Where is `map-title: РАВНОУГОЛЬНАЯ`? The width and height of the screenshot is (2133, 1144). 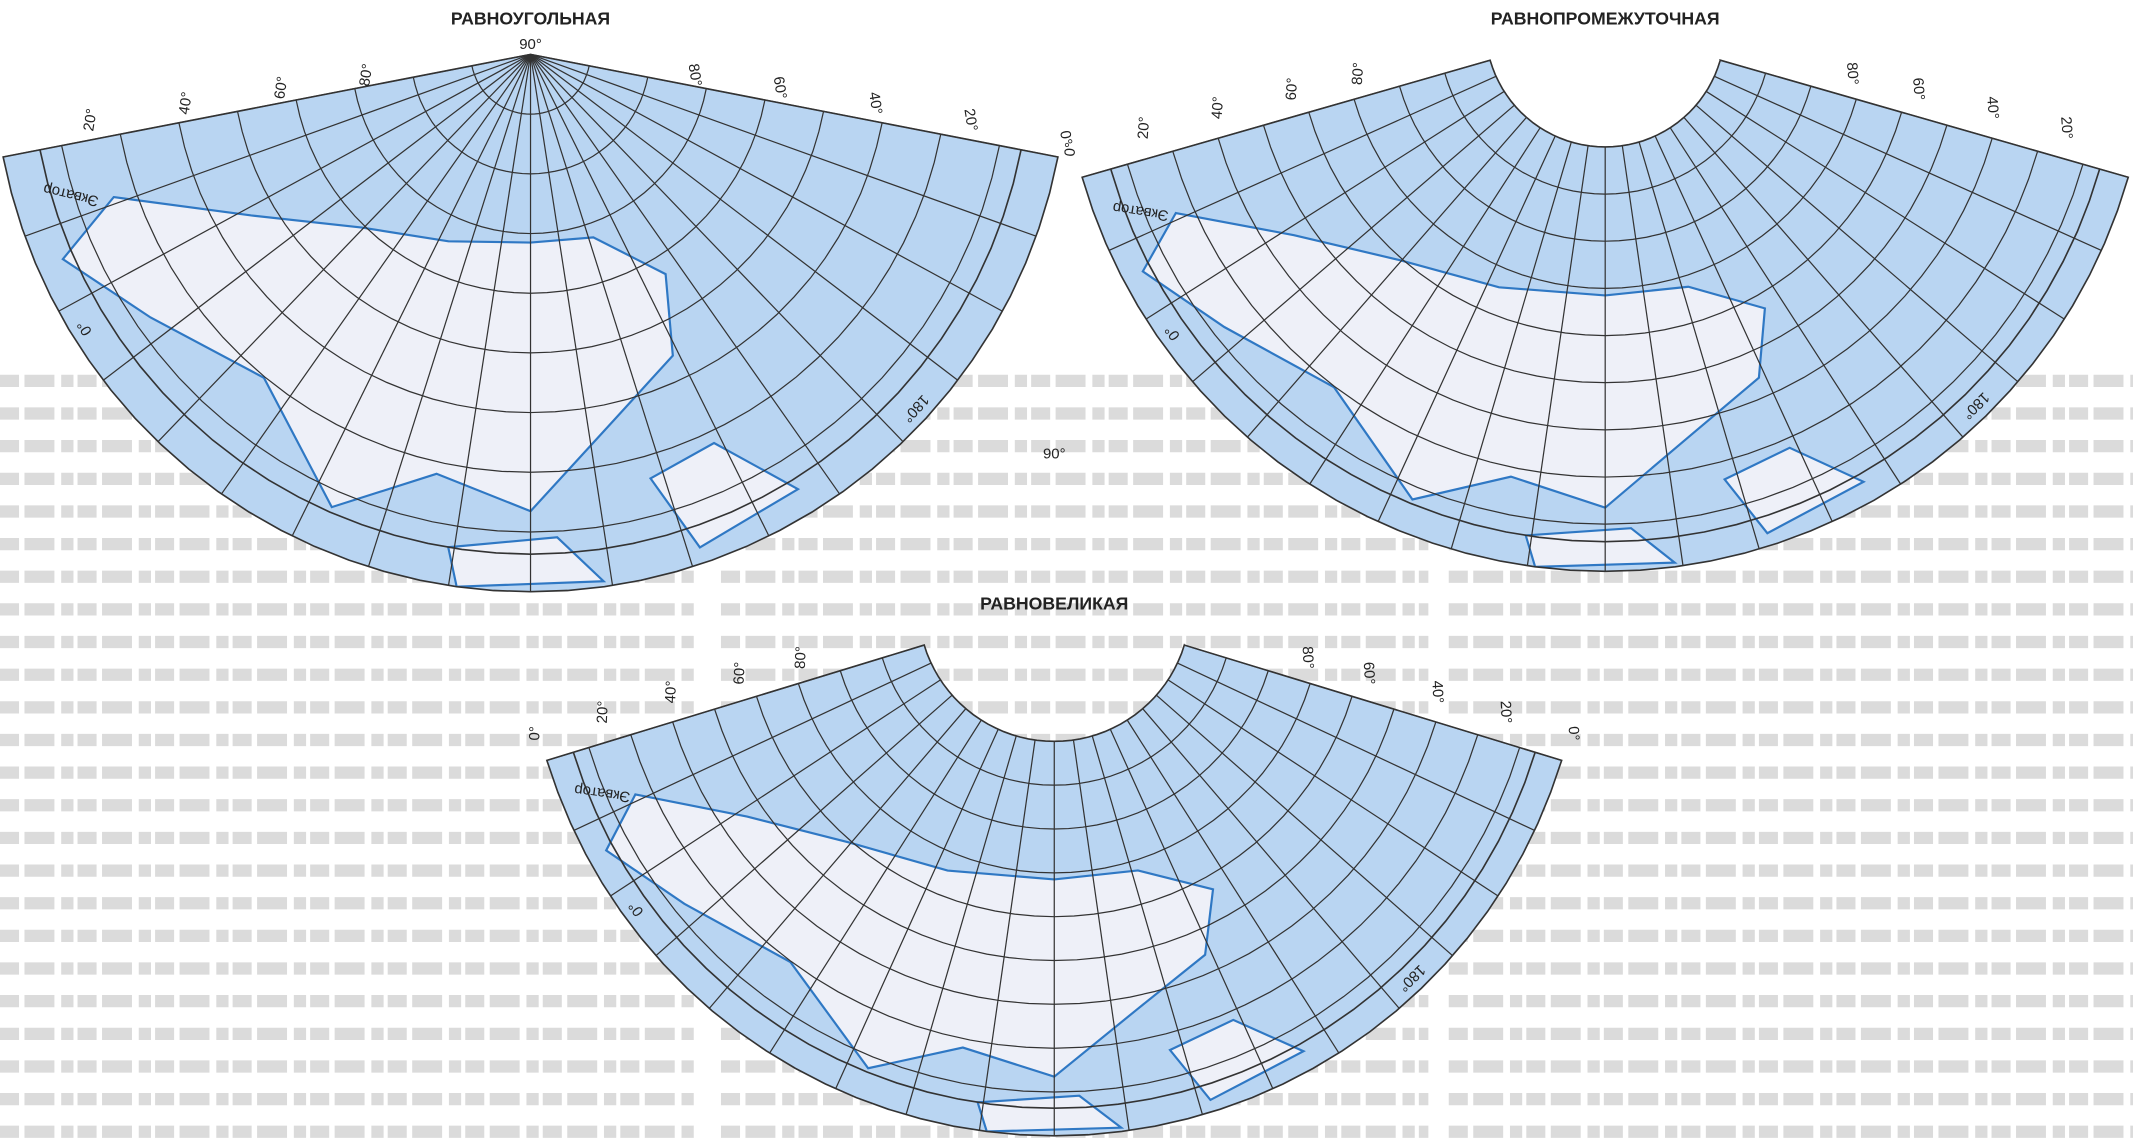
map-title: РАВНОУГОЛЬНАЯ is located at coordinates (530, 18).